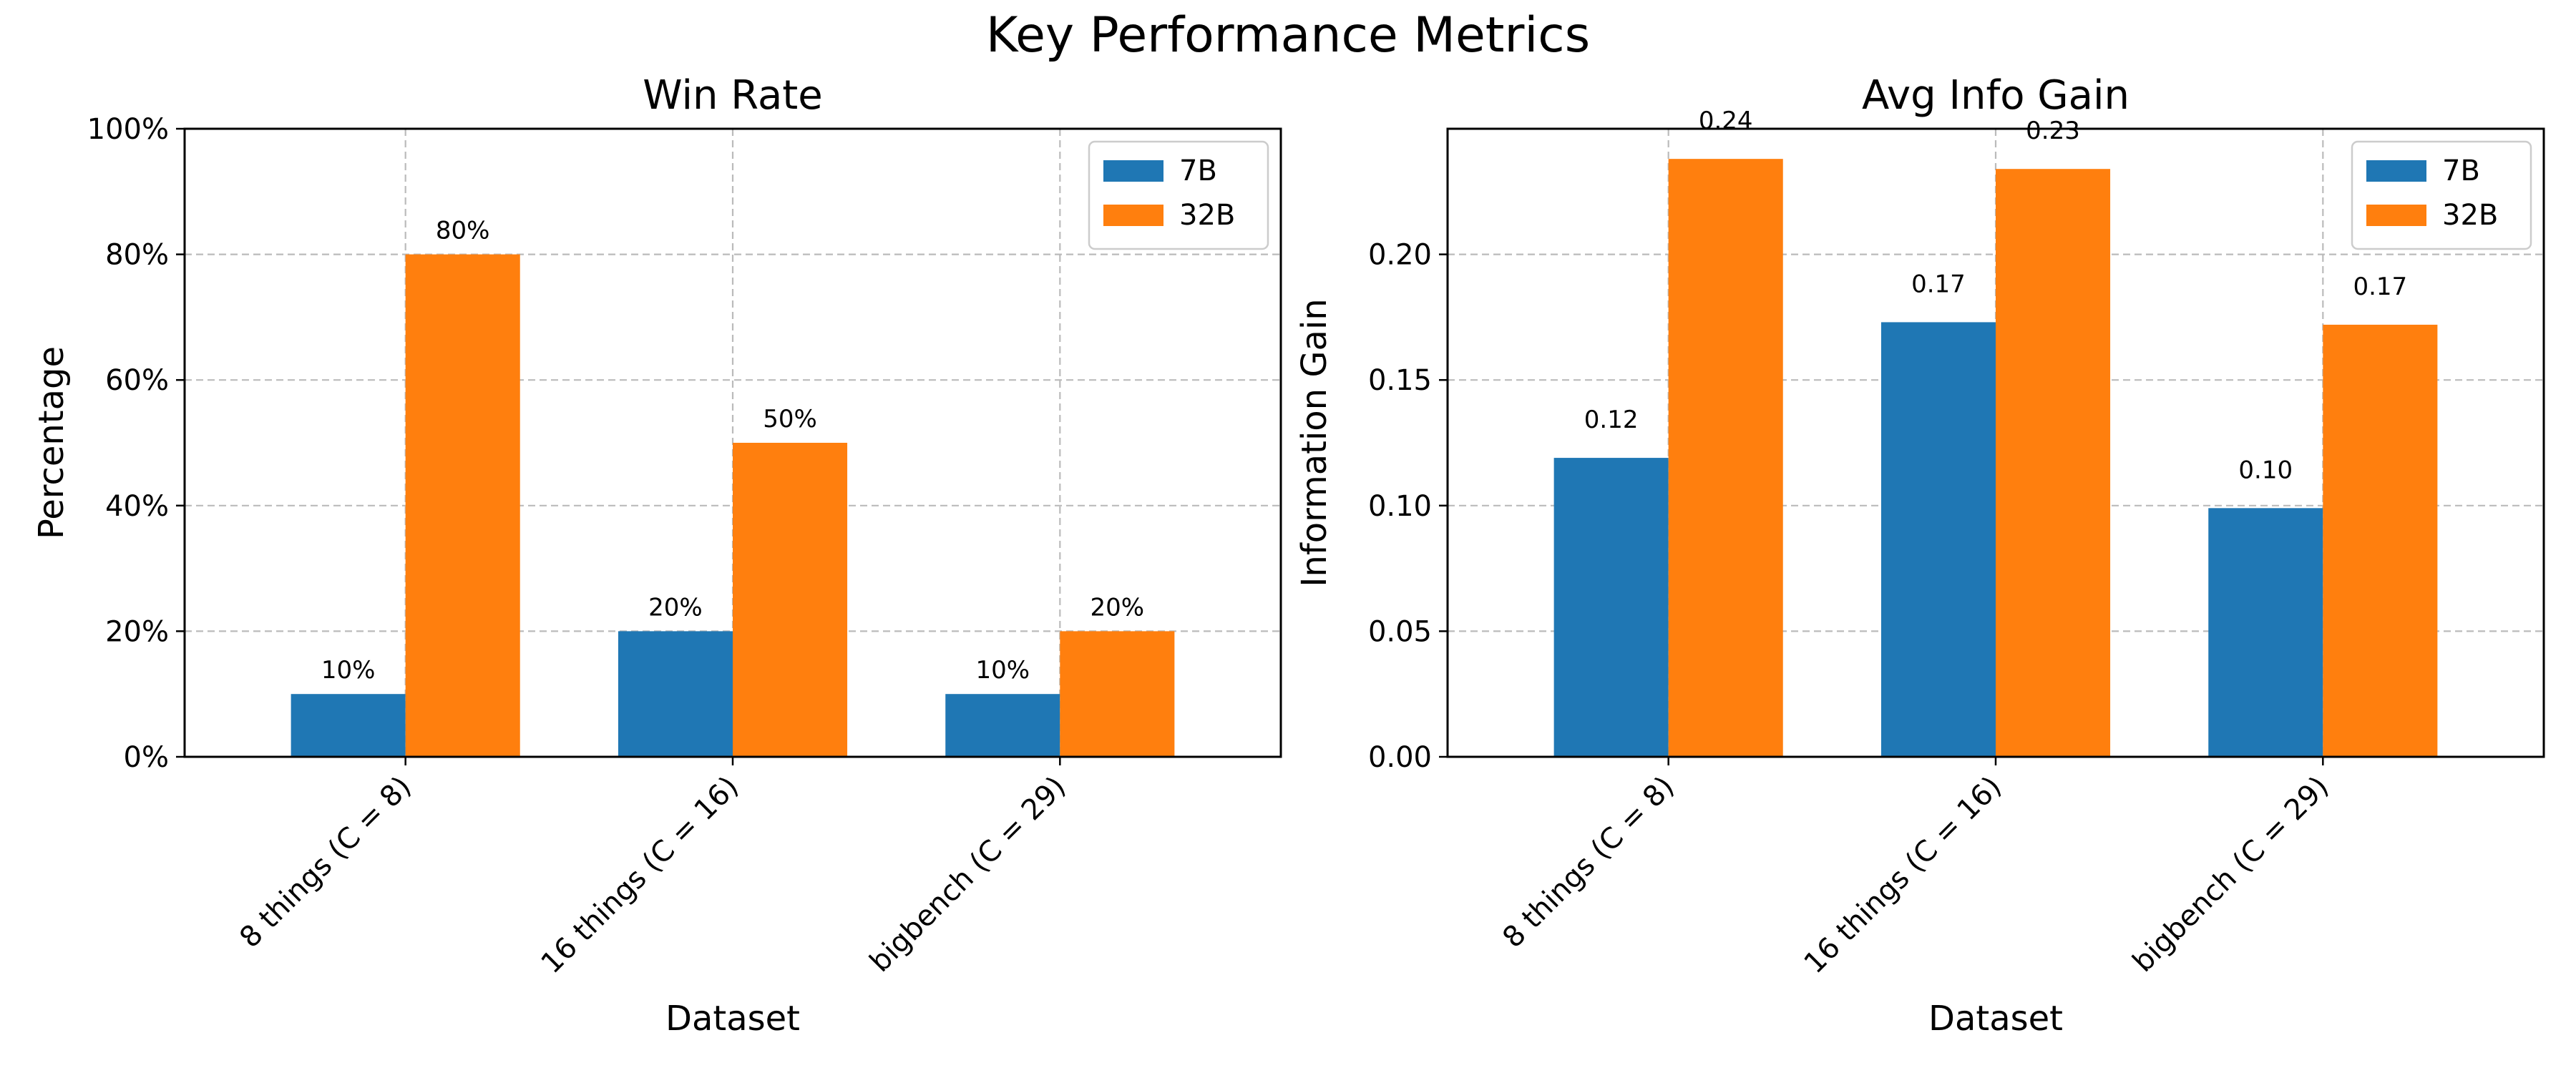 The width and height of the screenshot is (2576, 1073). Describe the element at coordinates (1400, 256) in the screenshot. I see `y-tick-label: 0.20` at that location.